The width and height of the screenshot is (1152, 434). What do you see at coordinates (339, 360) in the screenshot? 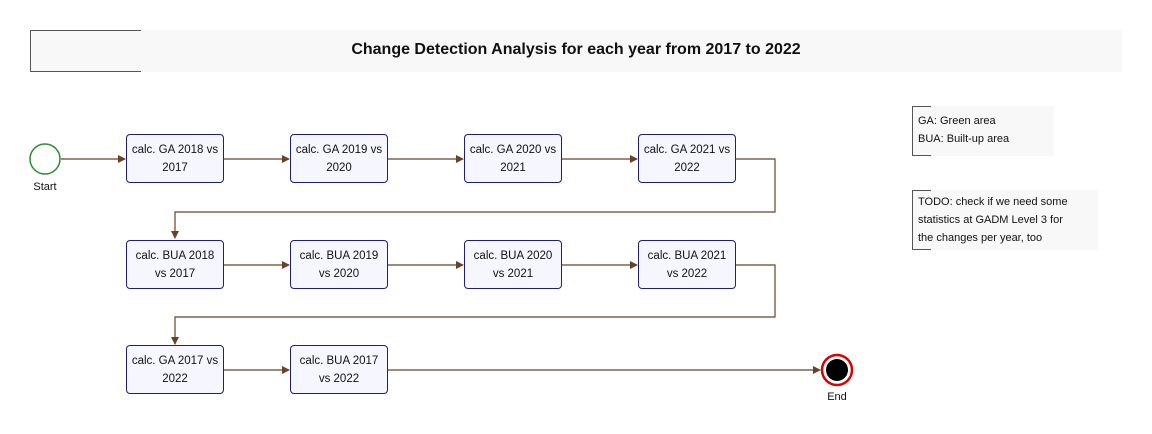
I see `activity-line-1: calc. BUA 2017` at bounding box center [339, 360].